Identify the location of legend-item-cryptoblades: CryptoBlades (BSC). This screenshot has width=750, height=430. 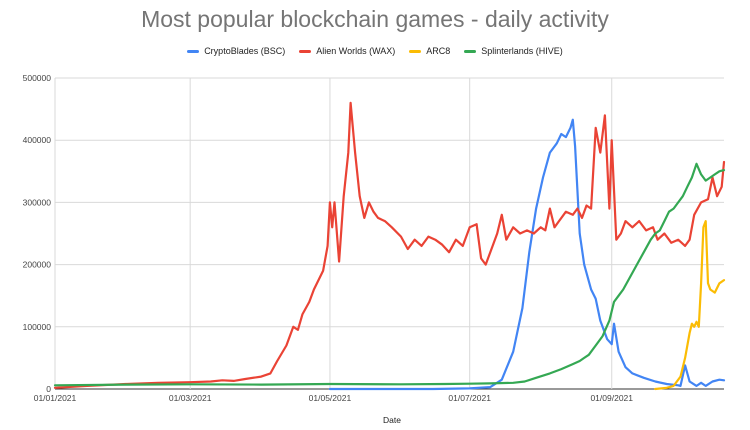
(236, 51).